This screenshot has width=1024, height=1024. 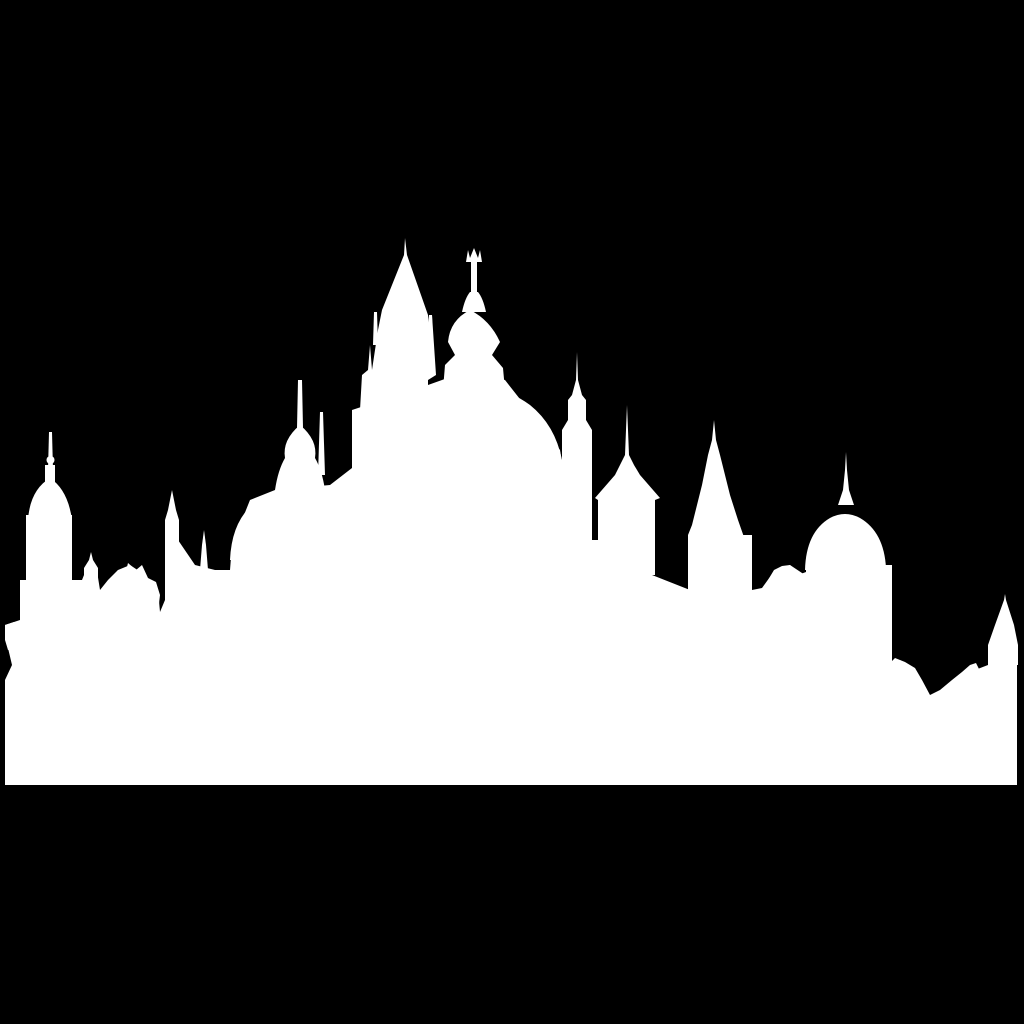 What do you see at coordinates (474, 350) in the screenshot?
I see `central-drum` at bounding box center [474, 350].